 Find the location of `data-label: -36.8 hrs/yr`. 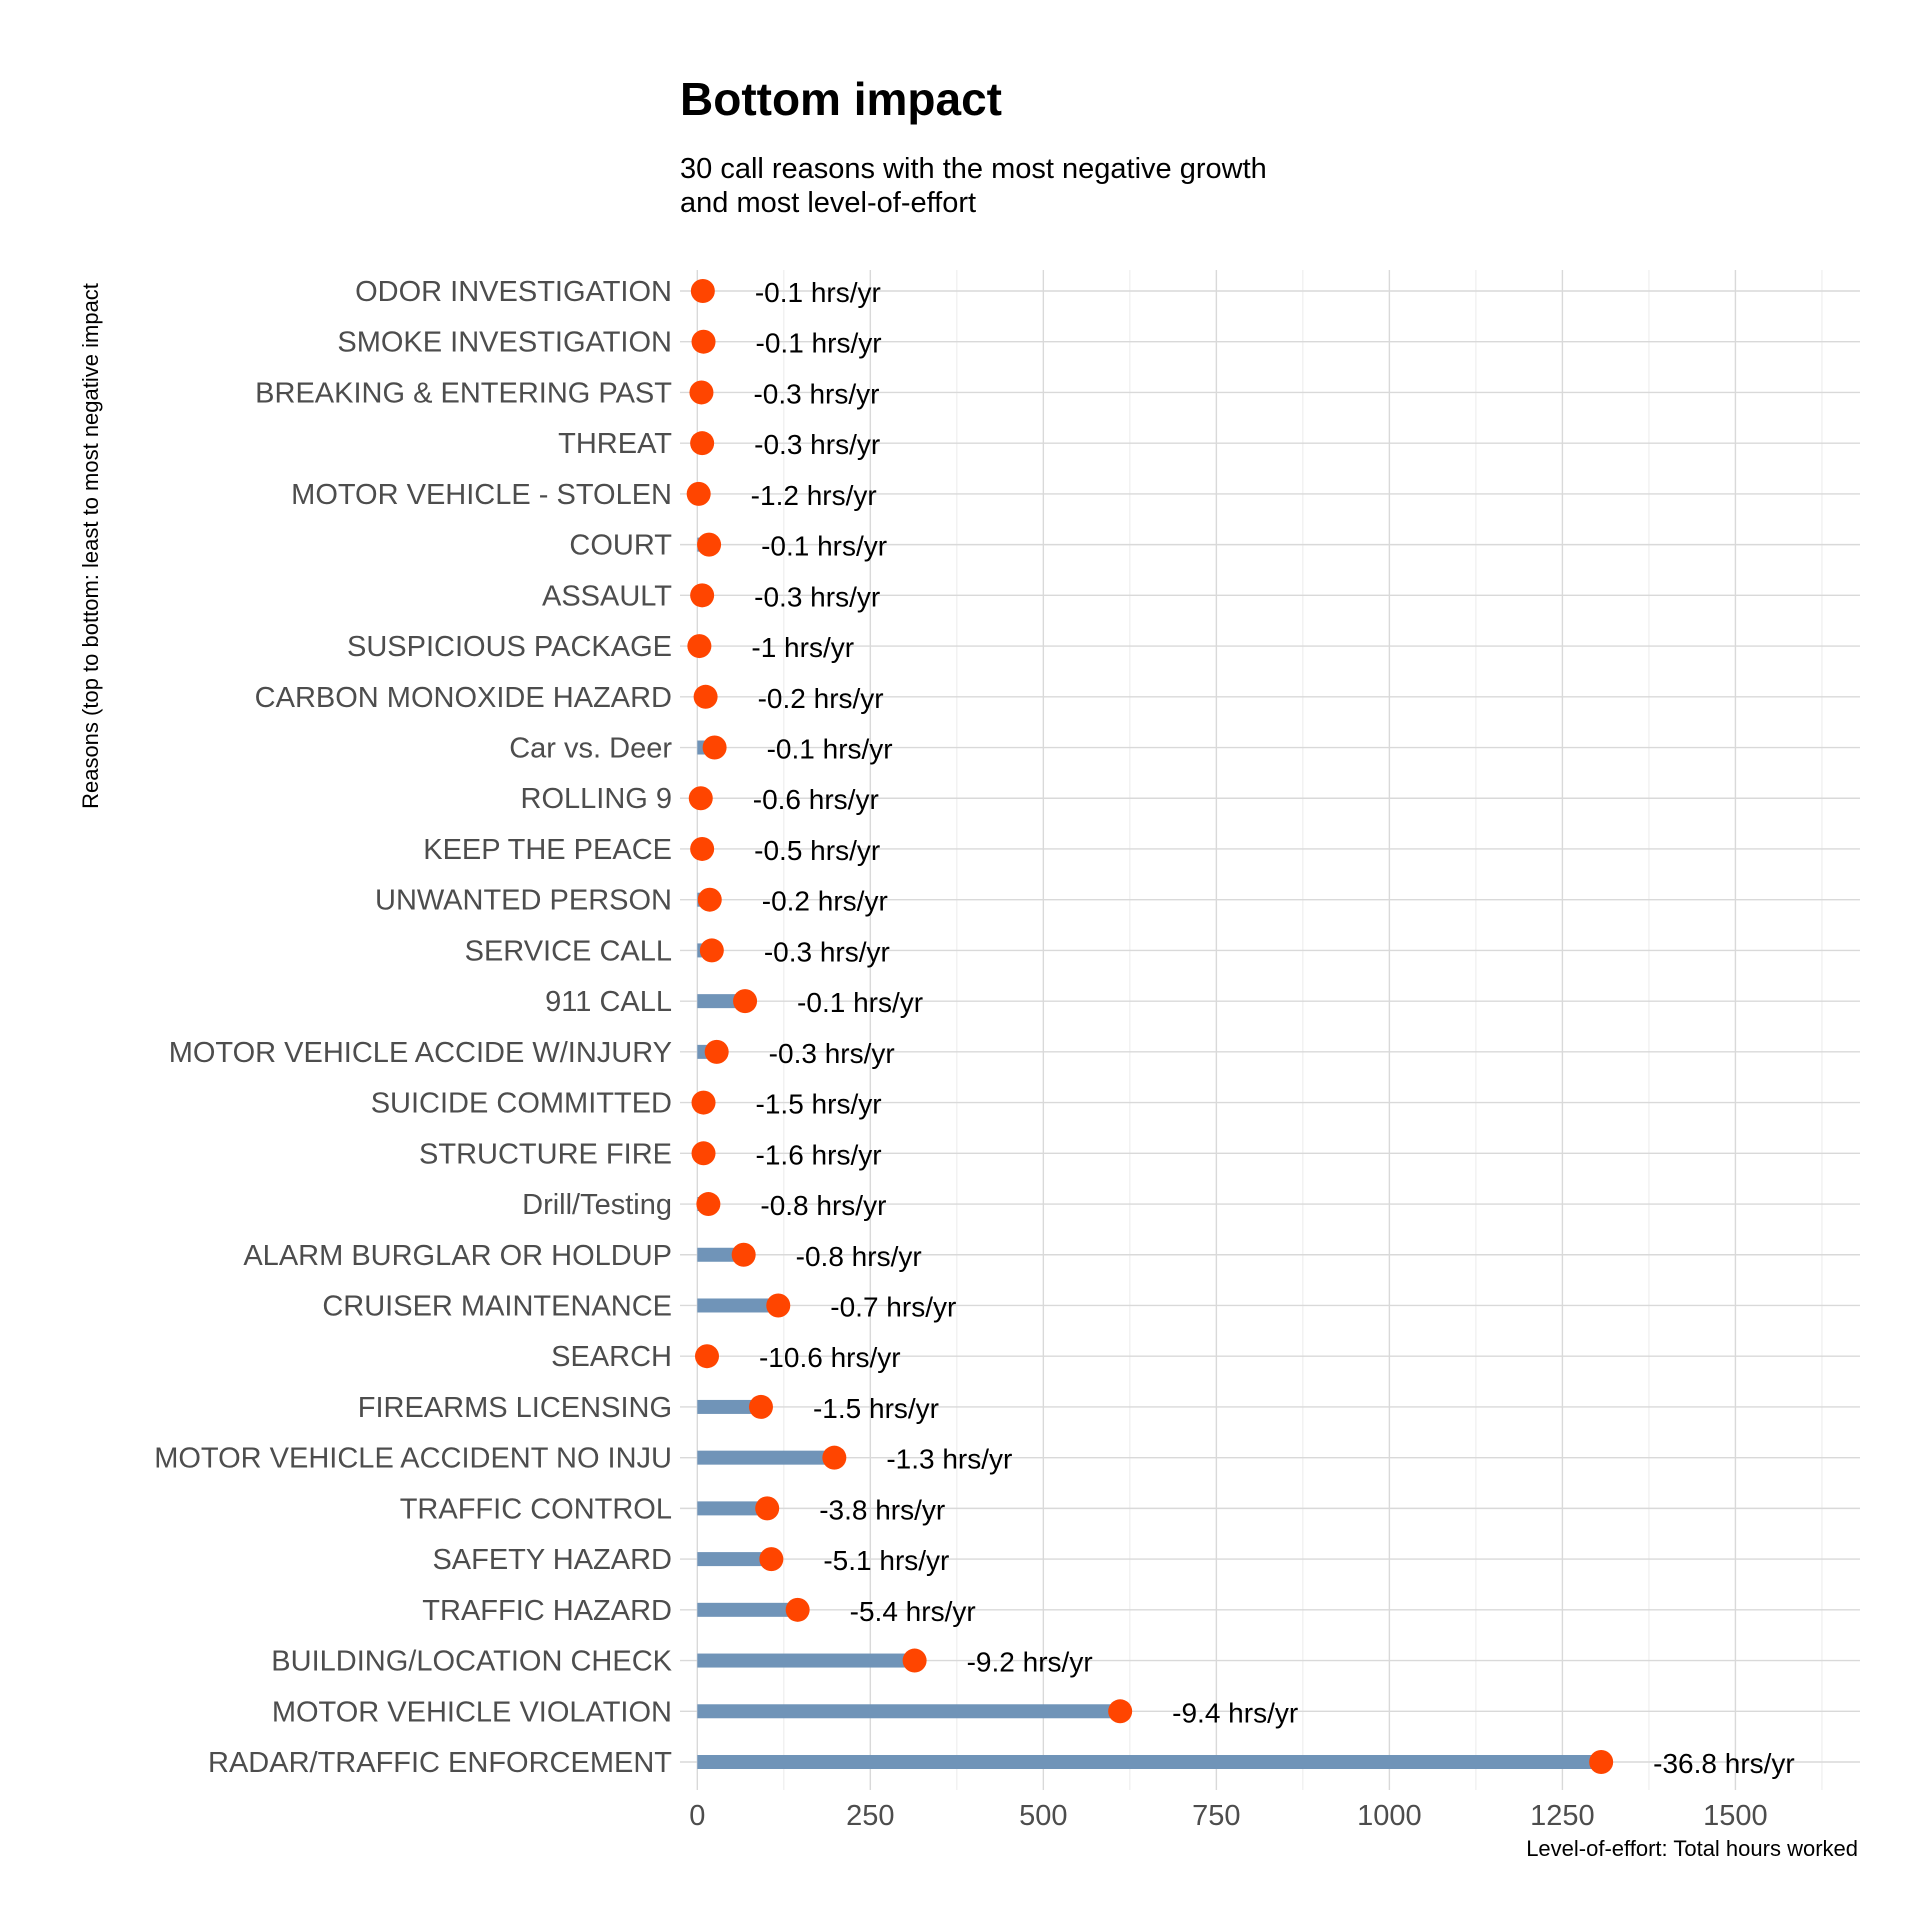

data-label: -36.8 hrs/yr is located at coordinates (1724, 1763).